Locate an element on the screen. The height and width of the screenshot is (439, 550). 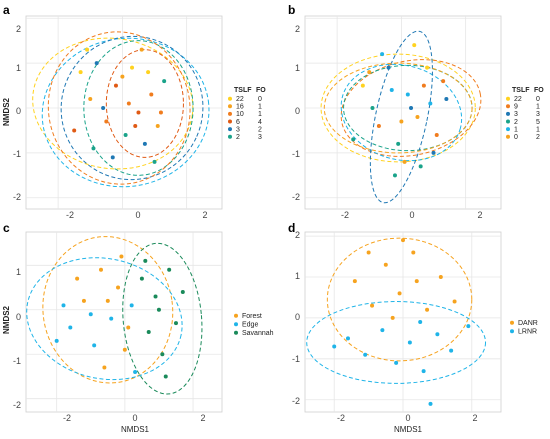
legend-header: TSLF is located at coordinates (243, 90).